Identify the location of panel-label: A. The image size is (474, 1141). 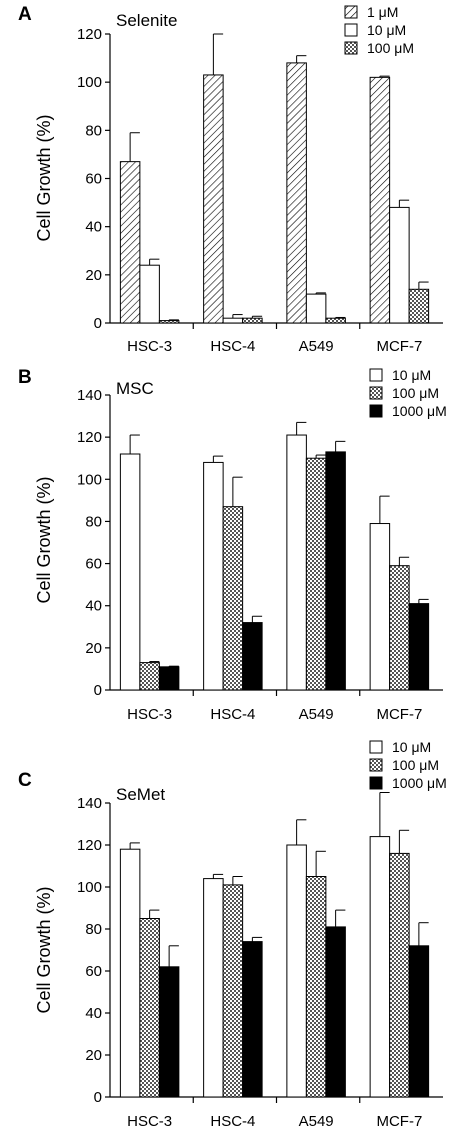
(25, 14).